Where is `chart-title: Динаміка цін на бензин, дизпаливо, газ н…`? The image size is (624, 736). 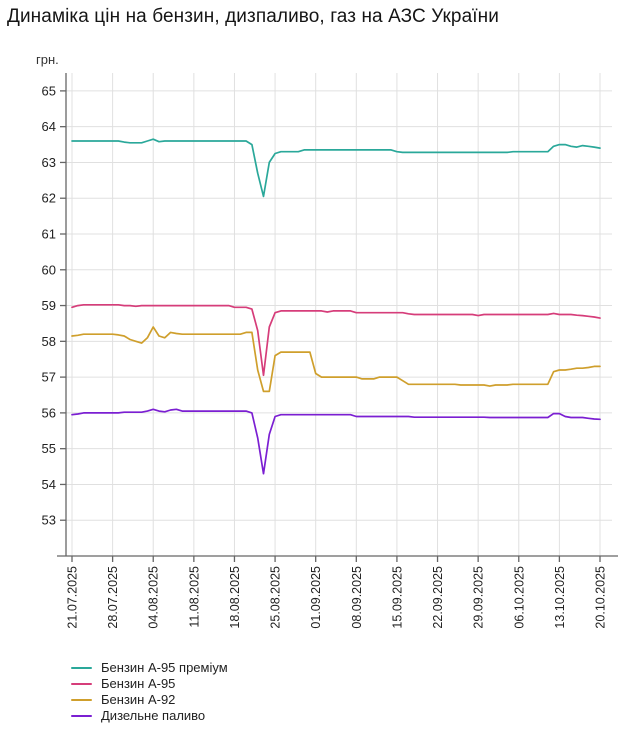
chart-title: Динаміка цін на бензин, дизпаливо, газ н… is located at coordinates (253, 16).